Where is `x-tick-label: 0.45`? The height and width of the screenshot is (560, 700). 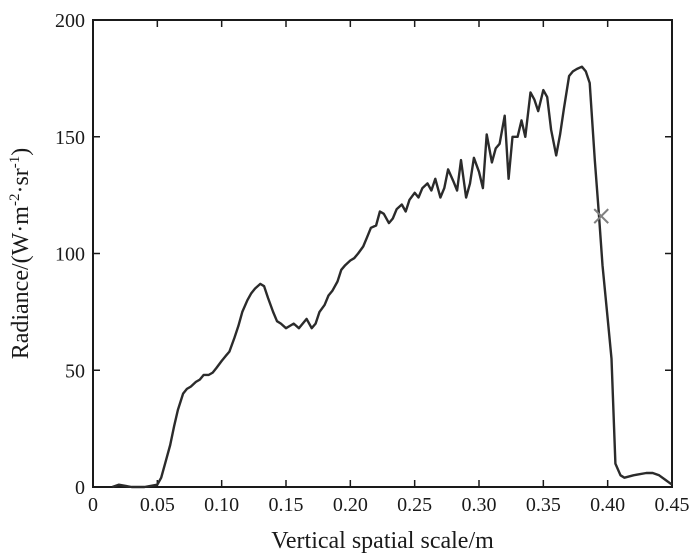 x-tick-label: 0.45 is located at coordinates (672, 505).